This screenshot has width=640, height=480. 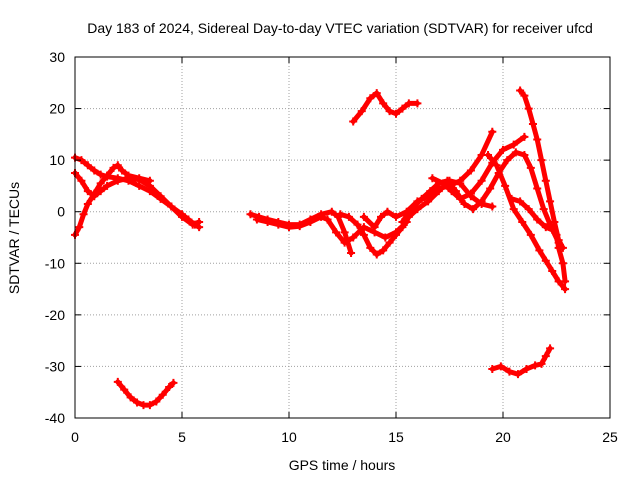 What do you see at coordinates (182, 437) in the screenshot?
I see `x-tick-label: 5` at bounding box center [182, 437].